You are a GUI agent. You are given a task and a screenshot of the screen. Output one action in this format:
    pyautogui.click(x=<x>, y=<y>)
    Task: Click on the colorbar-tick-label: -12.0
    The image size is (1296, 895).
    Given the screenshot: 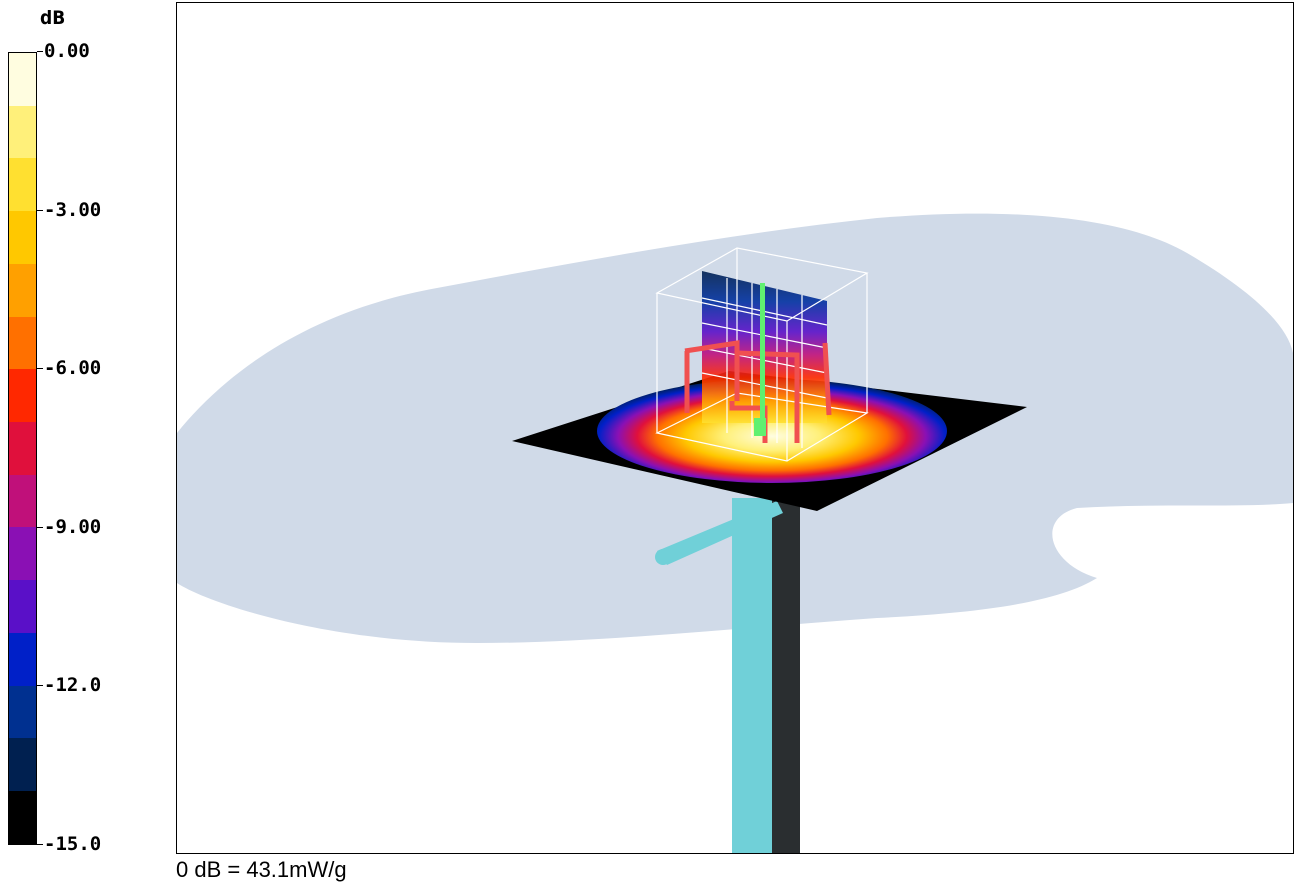 What is the action you would take?
    pyautogui.click(x=73, y=685)
    